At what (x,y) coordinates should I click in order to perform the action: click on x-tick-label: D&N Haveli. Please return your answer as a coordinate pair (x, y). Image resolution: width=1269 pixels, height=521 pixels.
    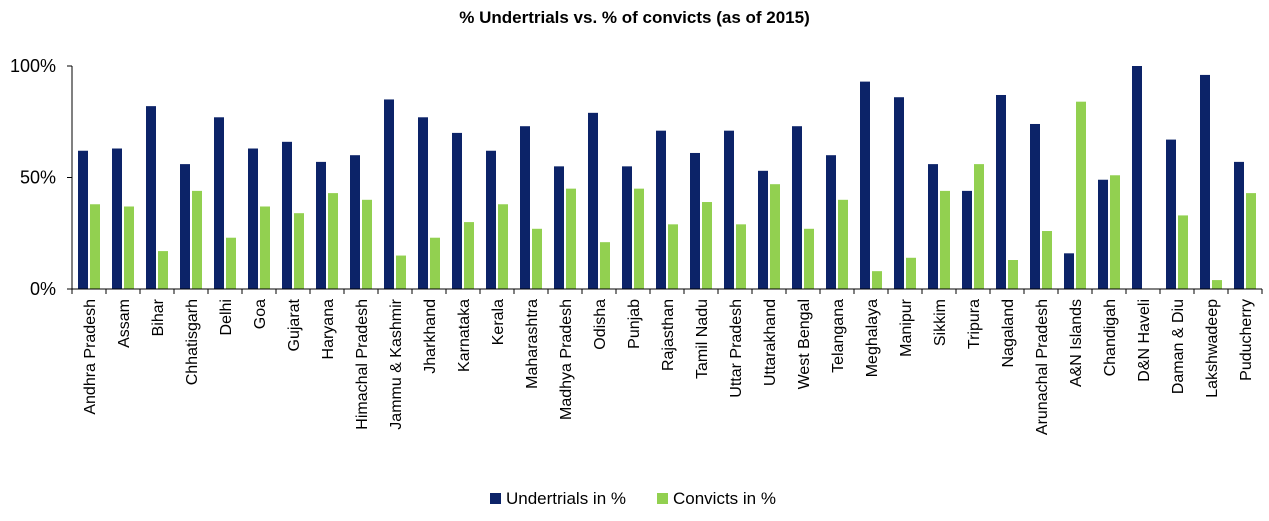
    Looking at the image, I should click on (1144, 340).